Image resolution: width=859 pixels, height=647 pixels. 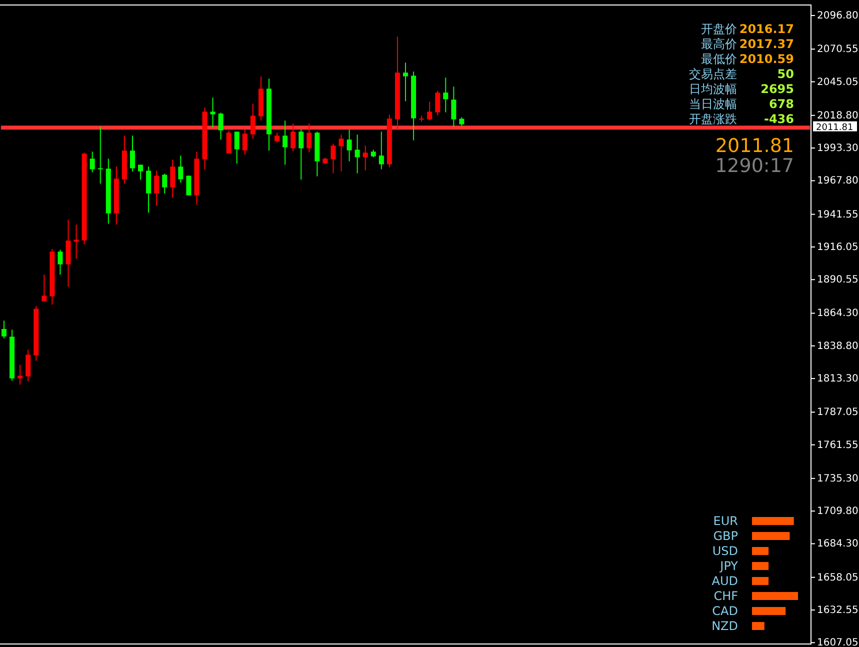 I want to click on y-tick-label: 1632.55, so click(x=837, y=610).